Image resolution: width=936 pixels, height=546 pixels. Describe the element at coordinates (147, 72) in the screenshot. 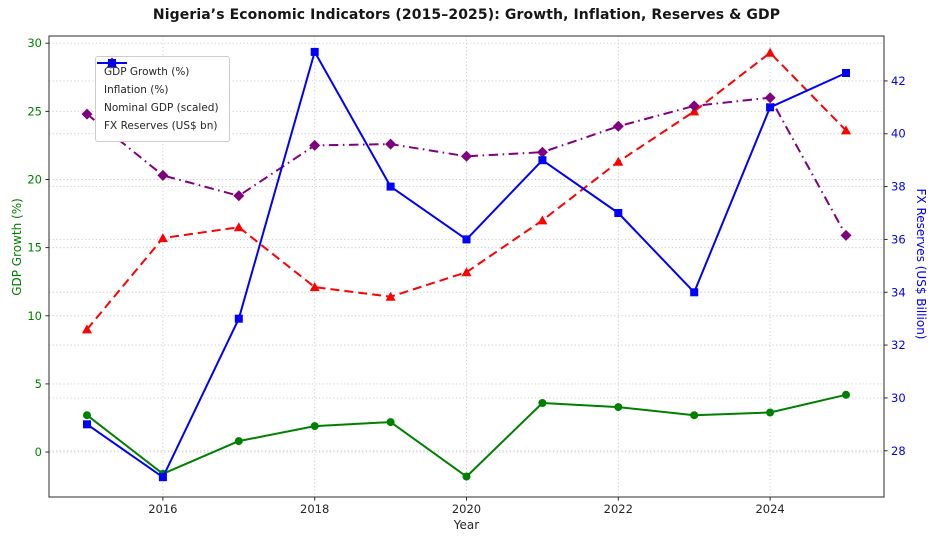

I see `legend-label: GDP Growth (%)` at that location.